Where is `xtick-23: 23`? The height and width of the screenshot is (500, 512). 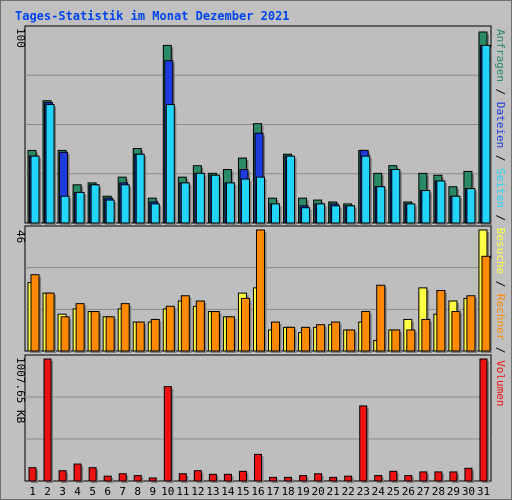 xtick-23: 23 is located at coordinates (363, 491).